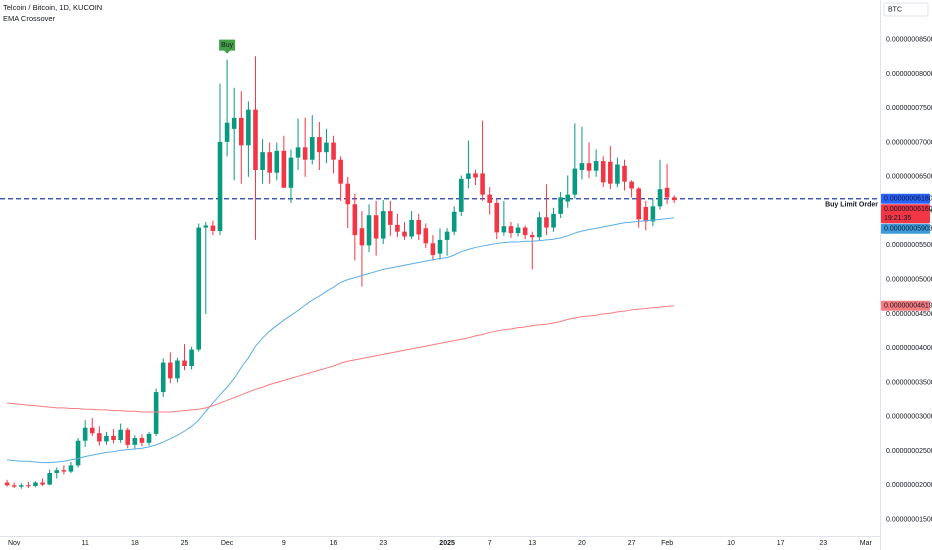 The image size is (932, 550). What do you see at coordinates (532, 543) in the screenshot?
I see `x-tick-label: 13` at bounding box center [532, 543].